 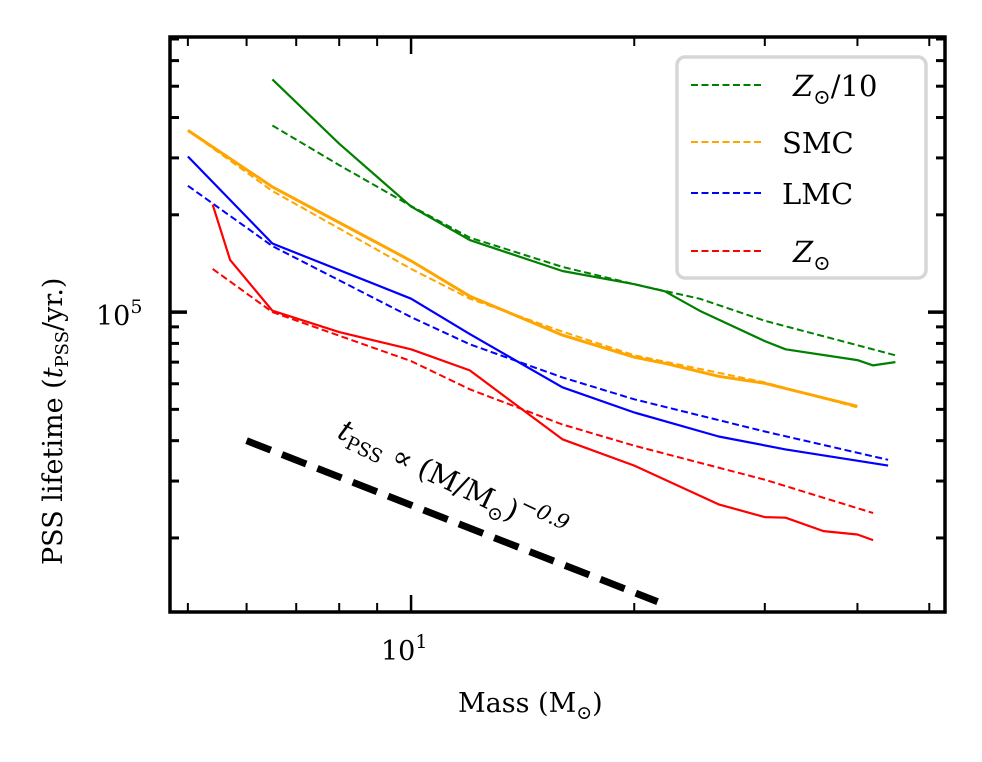 I want to click on legend-label-z-sun-10: Z⊙/10, so click(x=834, y=89).